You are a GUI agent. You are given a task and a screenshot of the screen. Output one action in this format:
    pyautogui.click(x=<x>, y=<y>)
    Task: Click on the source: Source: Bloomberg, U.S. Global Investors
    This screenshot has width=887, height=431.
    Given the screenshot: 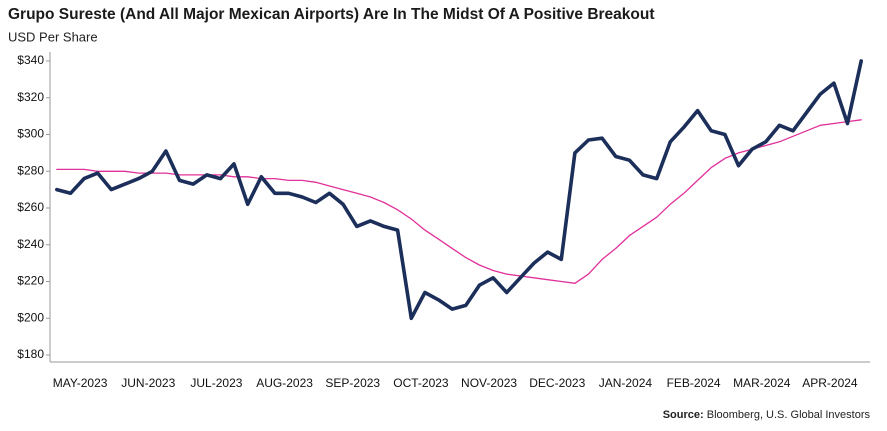 What is the action you would take?
    pyautogui.click(x=767, y=415)
    